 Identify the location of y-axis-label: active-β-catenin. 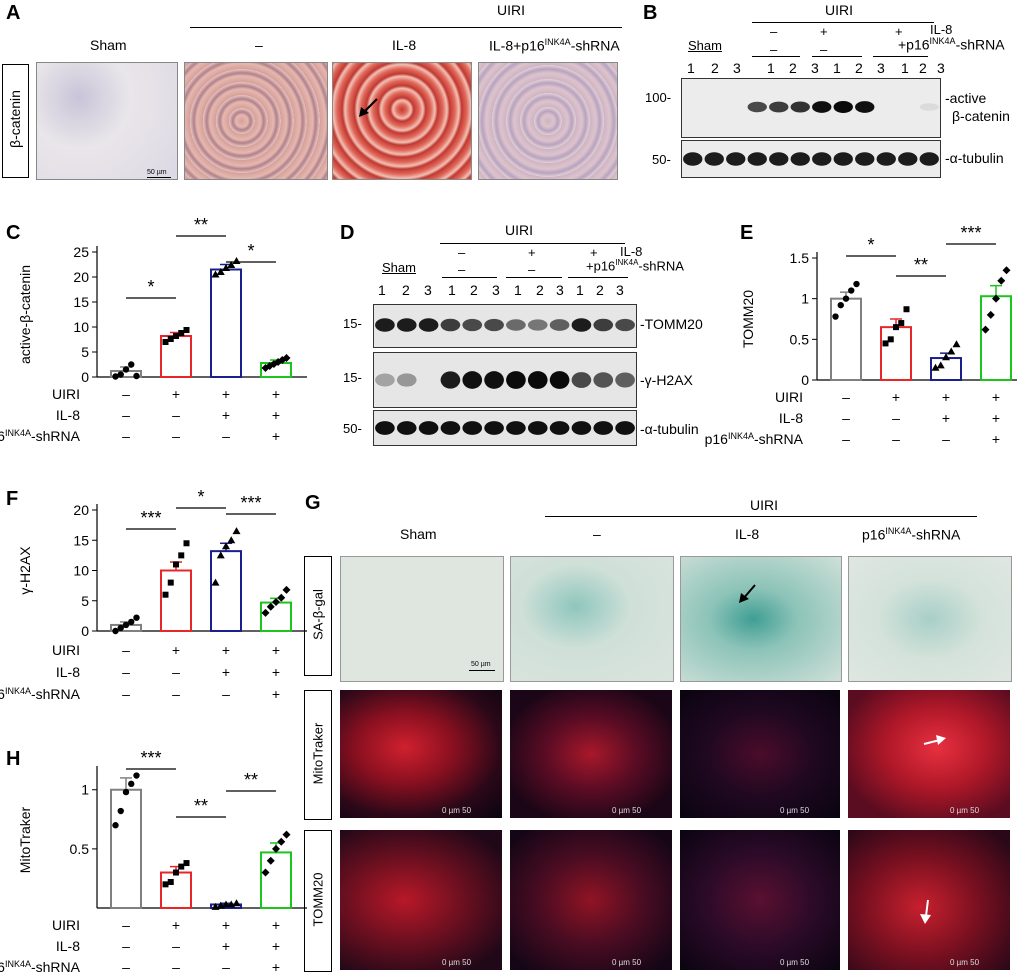
(25, 314).